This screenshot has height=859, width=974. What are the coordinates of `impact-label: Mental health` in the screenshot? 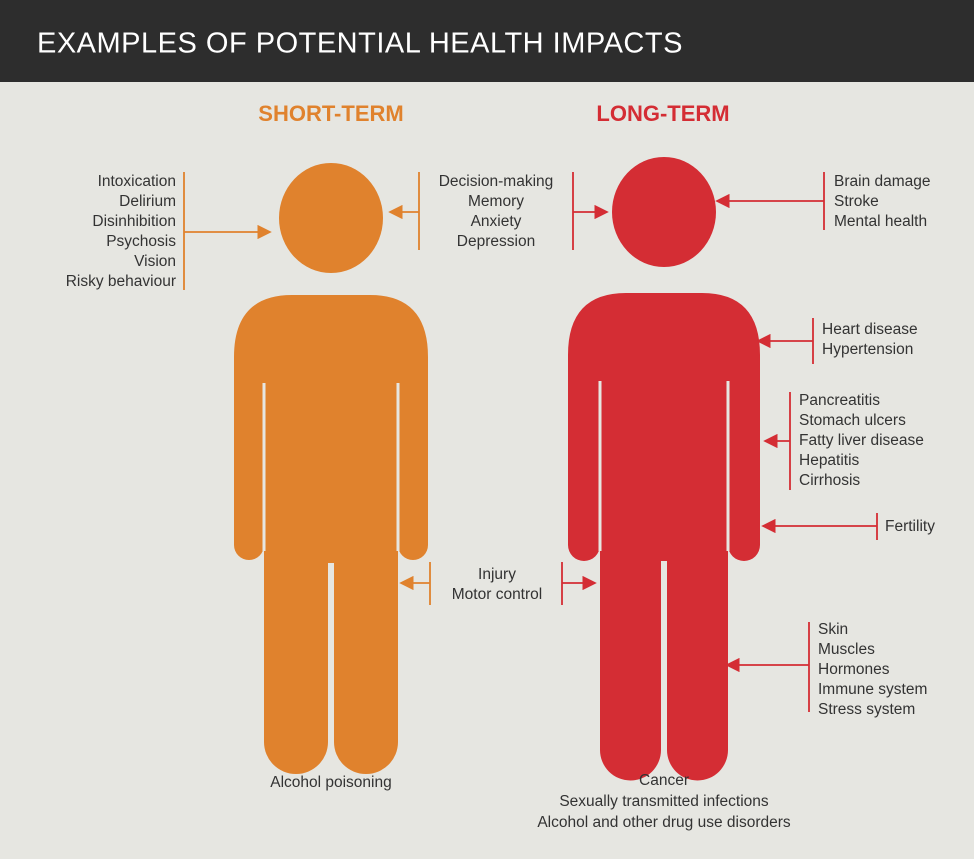 It's located at (880, 221).